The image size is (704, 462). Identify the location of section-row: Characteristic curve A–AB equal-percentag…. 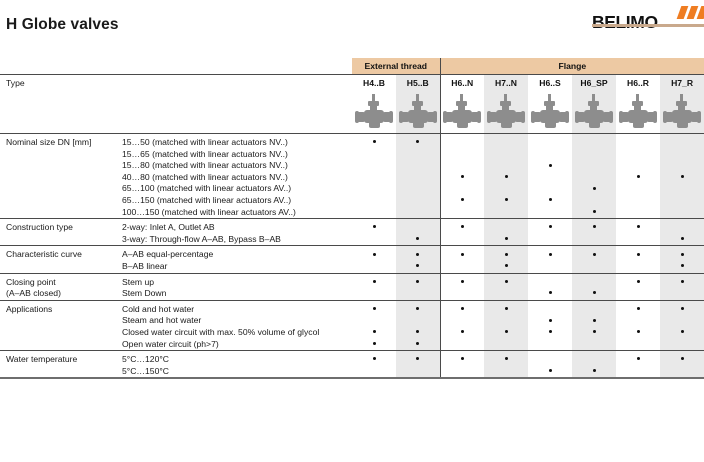
(352, 259).